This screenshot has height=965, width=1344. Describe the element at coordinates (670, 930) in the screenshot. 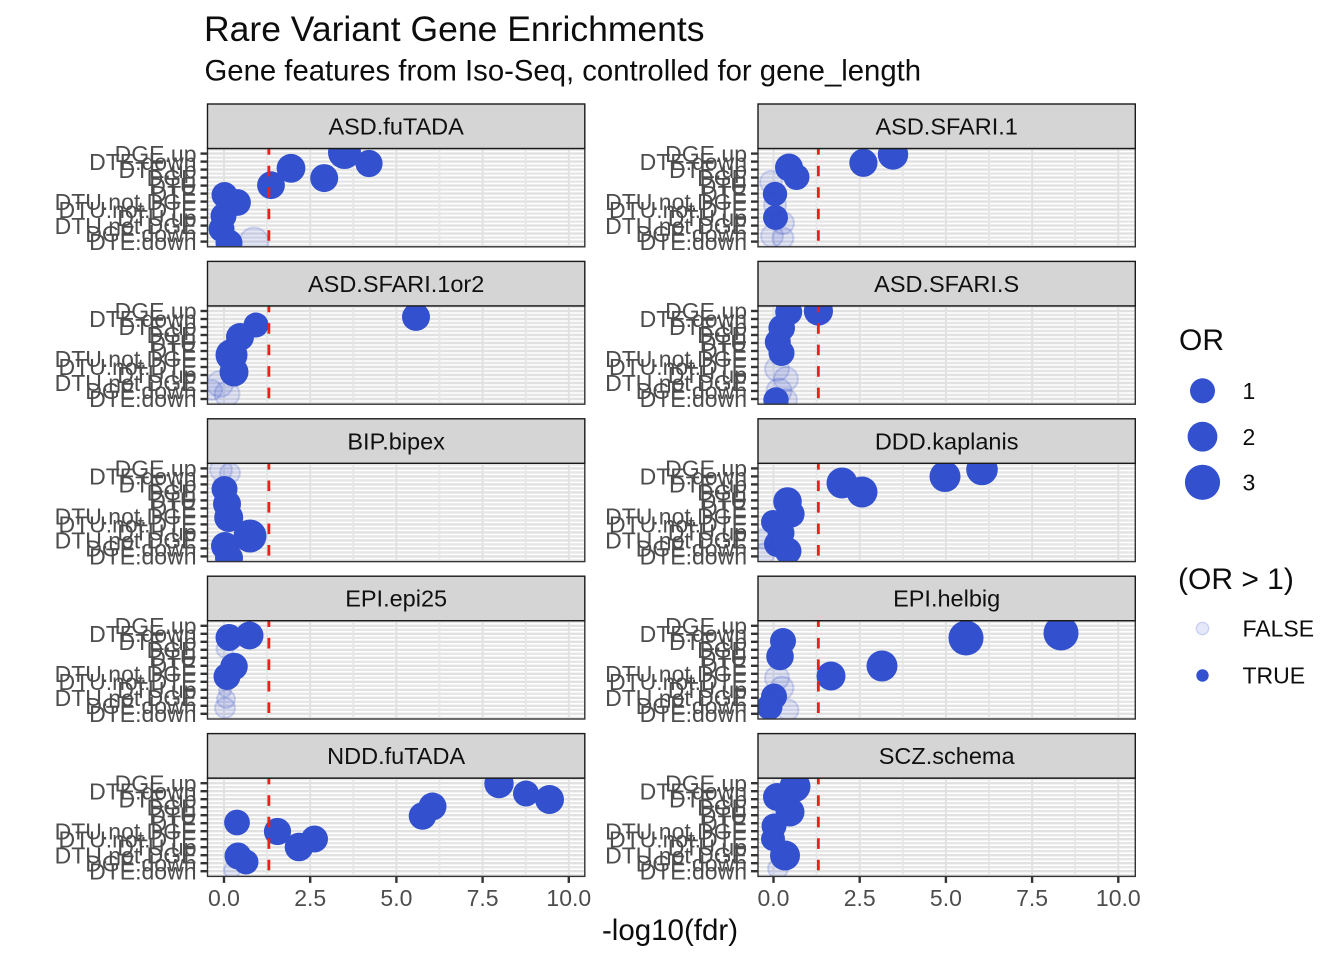

I see `svg-text: -log10(fdr)` at that location.